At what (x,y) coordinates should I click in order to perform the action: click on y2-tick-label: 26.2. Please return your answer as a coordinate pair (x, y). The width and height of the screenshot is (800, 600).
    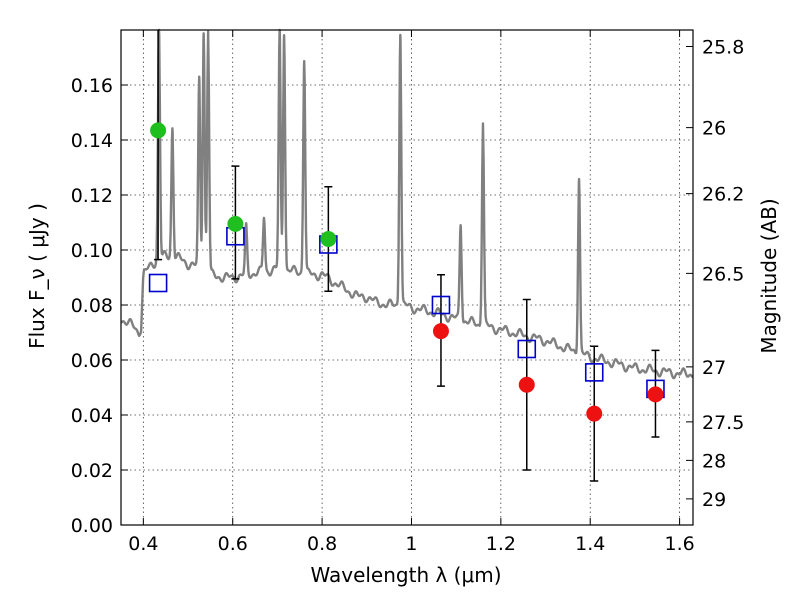
    Looking at the image, I should click on (723, 195).